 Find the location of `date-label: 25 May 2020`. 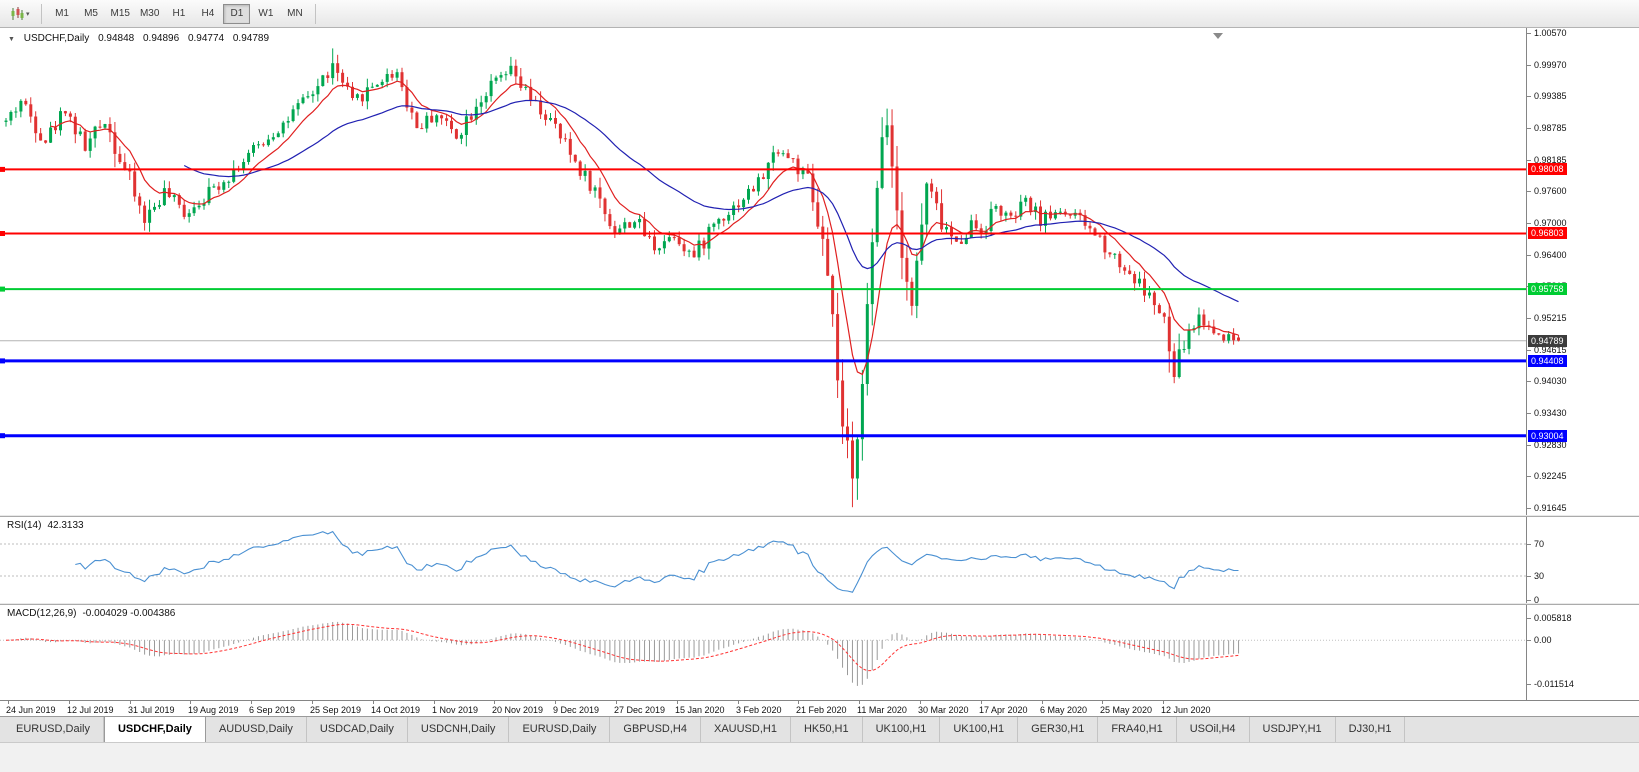

date-label: 25 May 2020 is located at coordinates (1126, 710).